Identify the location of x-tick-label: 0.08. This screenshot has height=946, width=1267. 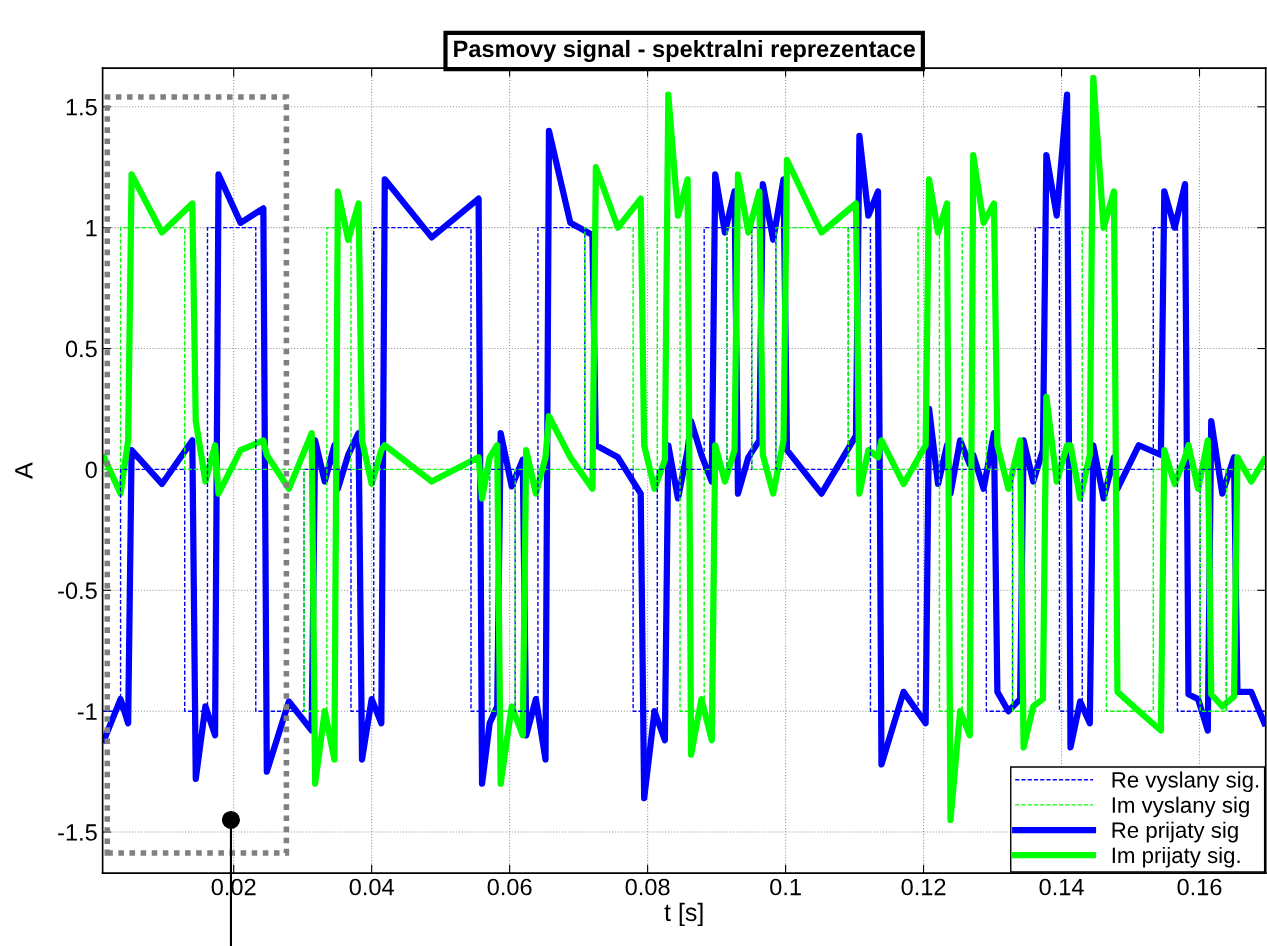
(647, 887).